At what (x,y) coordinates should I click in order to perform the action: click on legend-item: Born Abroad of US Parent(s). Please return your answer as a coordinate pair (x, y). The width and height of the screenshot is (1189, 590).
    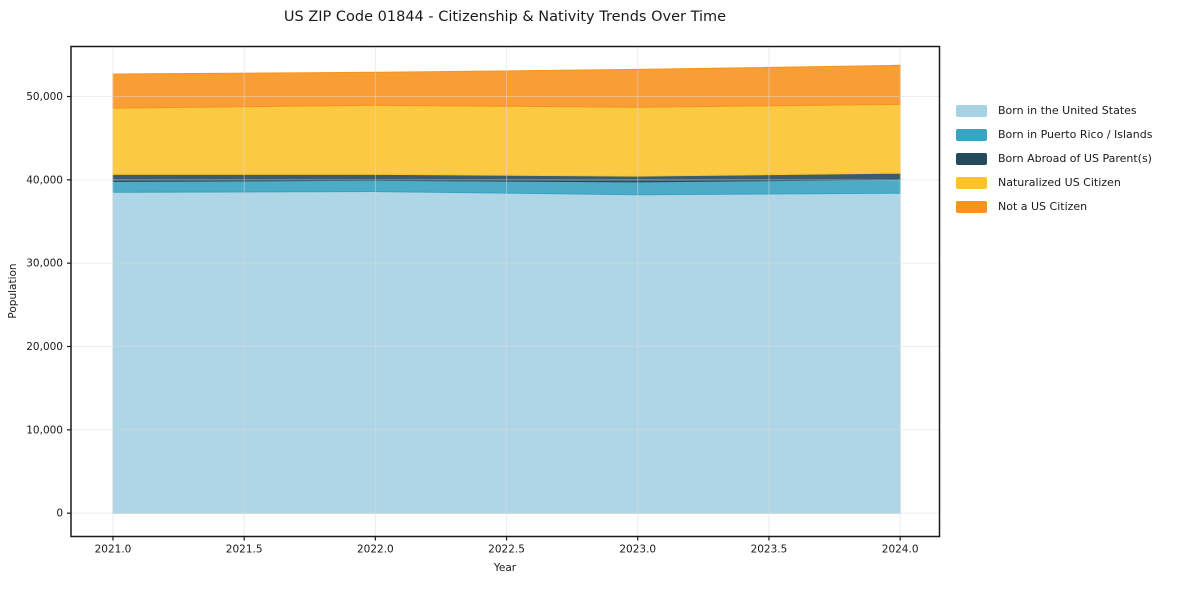
    Looking at the image, I should click on (1054, 158).